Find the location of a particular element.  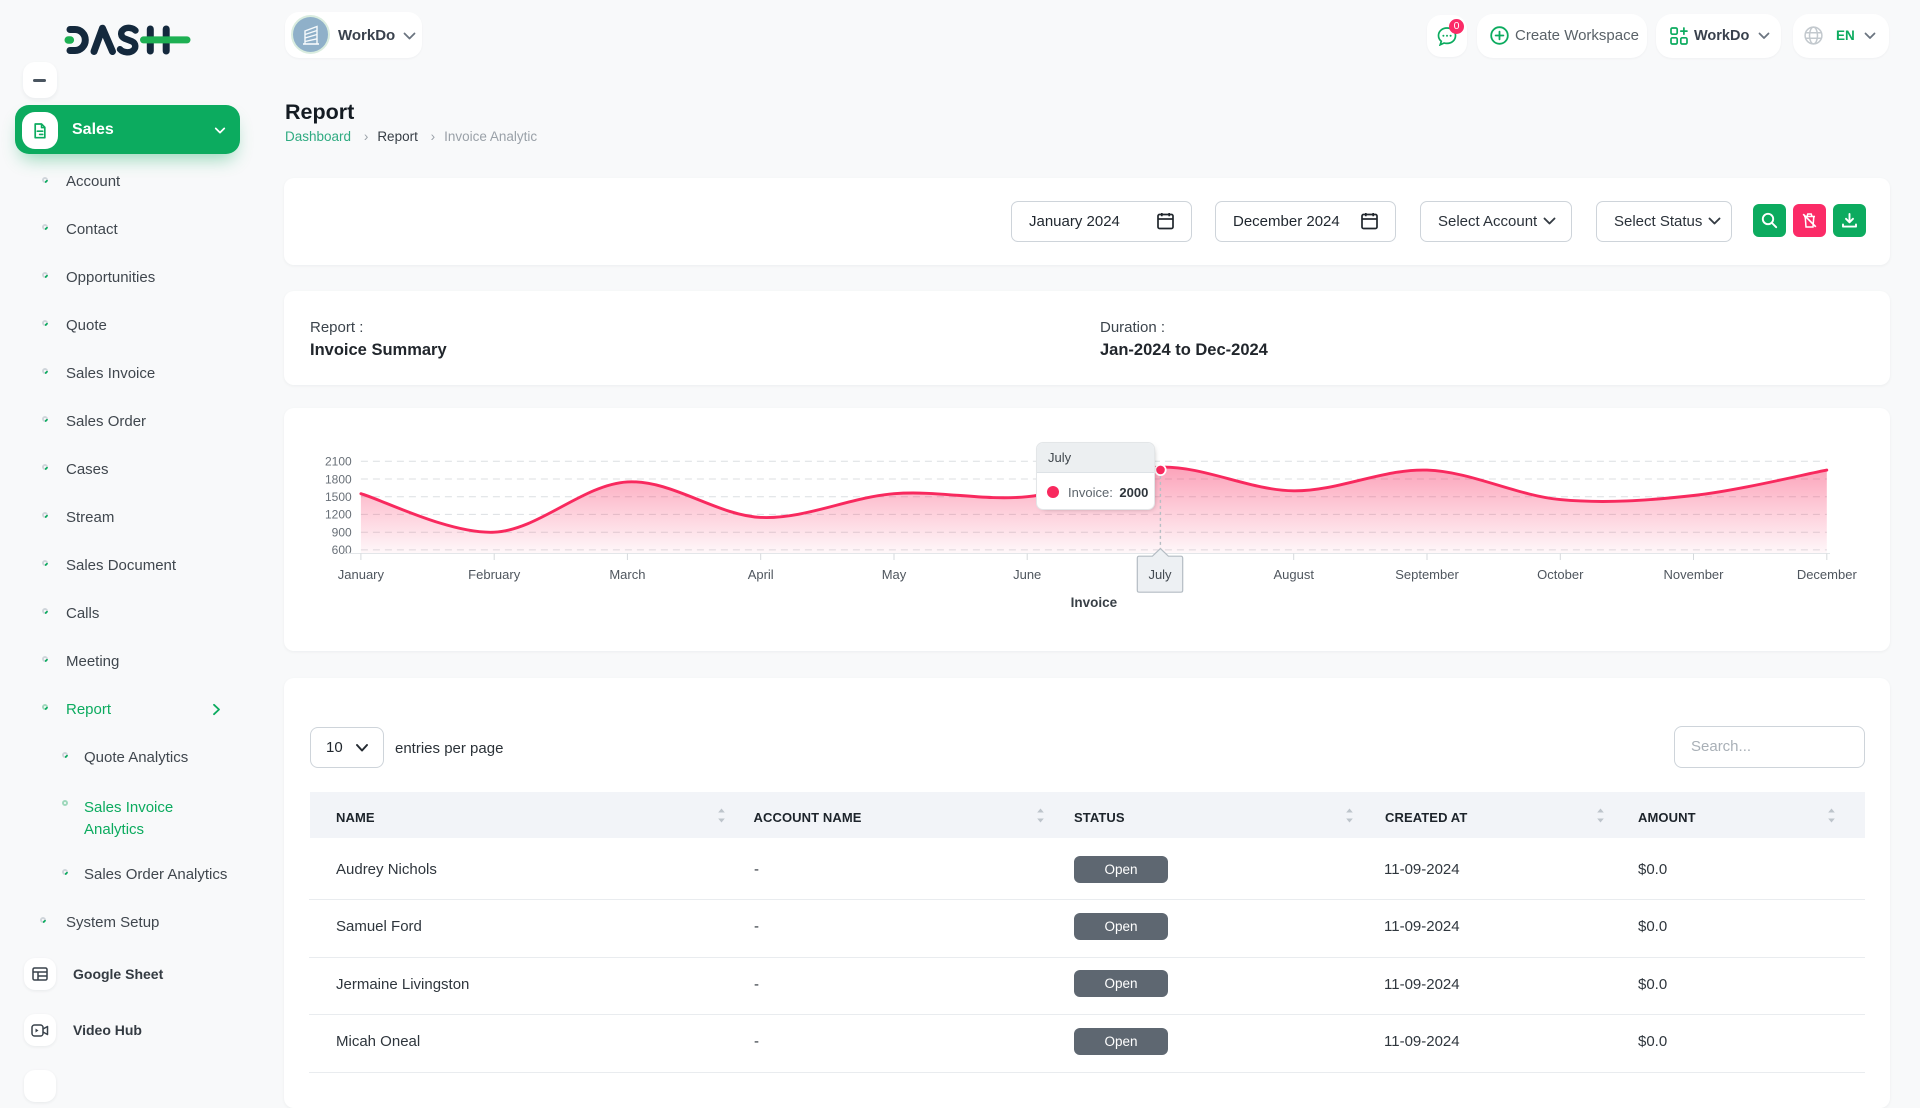

svg-text: 600 is located at coordinates (342, 550).